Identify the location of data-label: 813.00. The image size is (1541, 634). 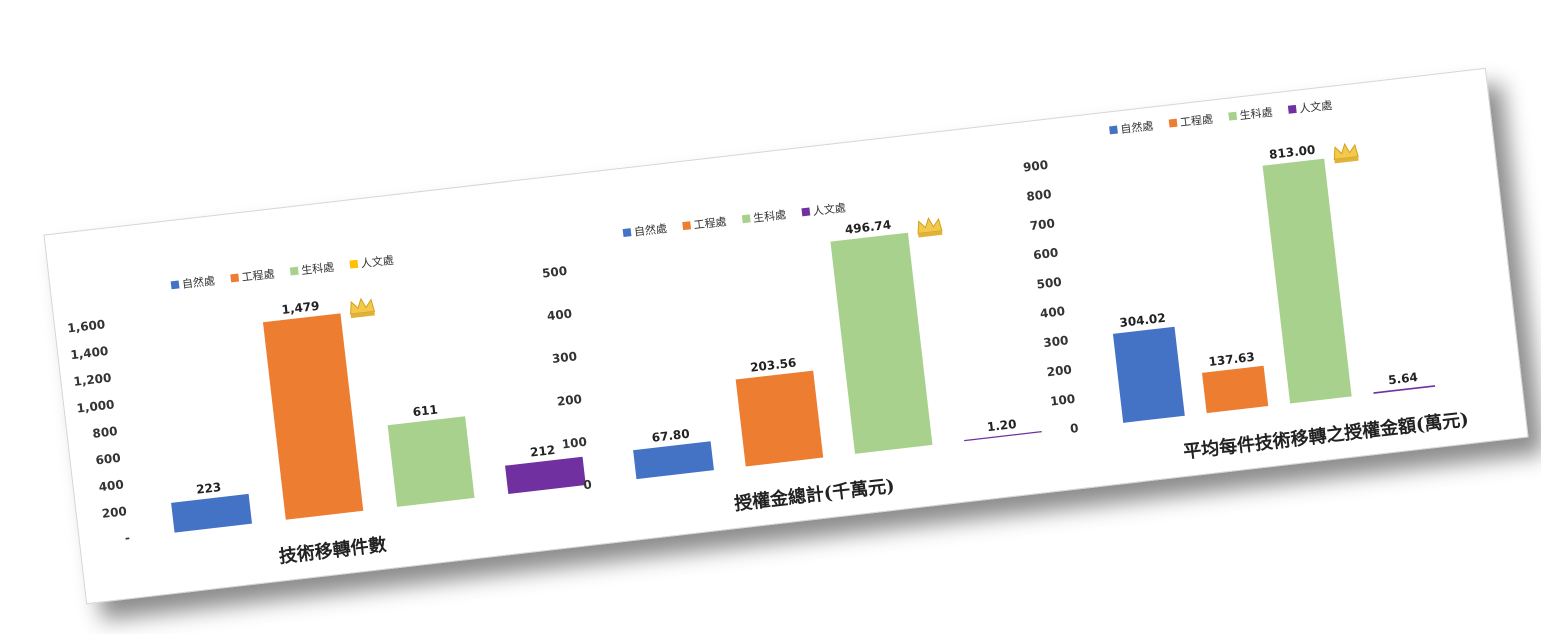
(1292, 152).